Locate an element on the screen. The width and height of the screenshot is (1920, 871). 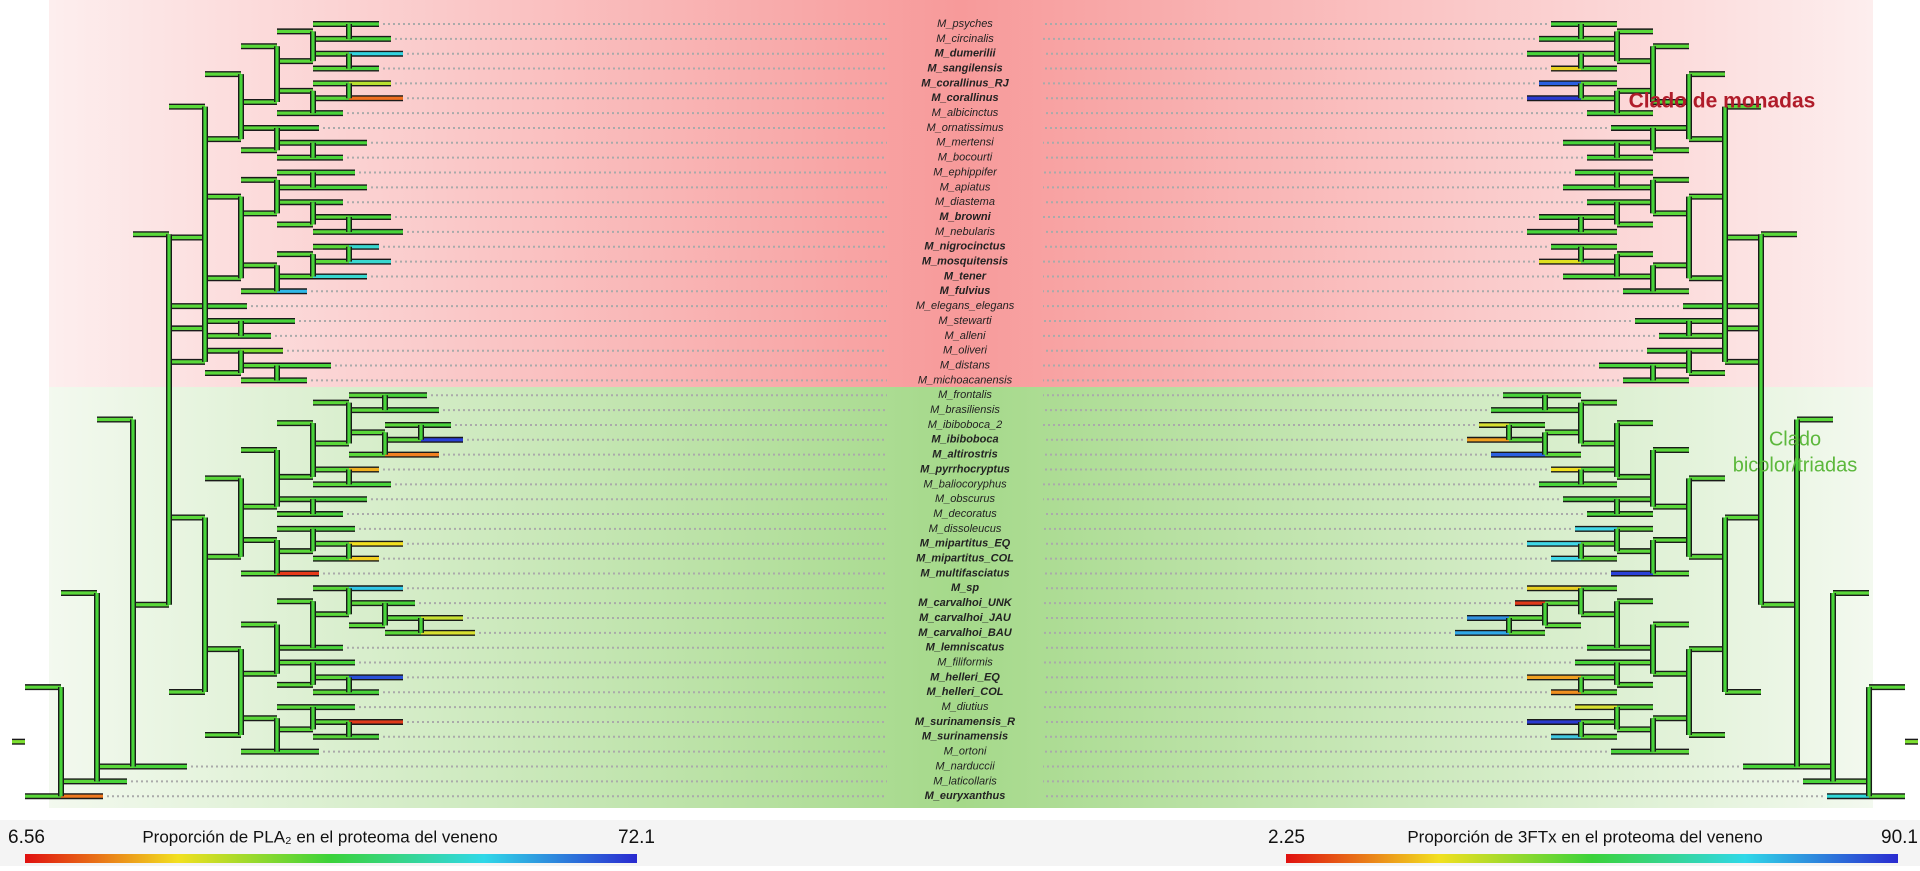
taxon-label: M_sangilensis is located at coordinates (964, 68).